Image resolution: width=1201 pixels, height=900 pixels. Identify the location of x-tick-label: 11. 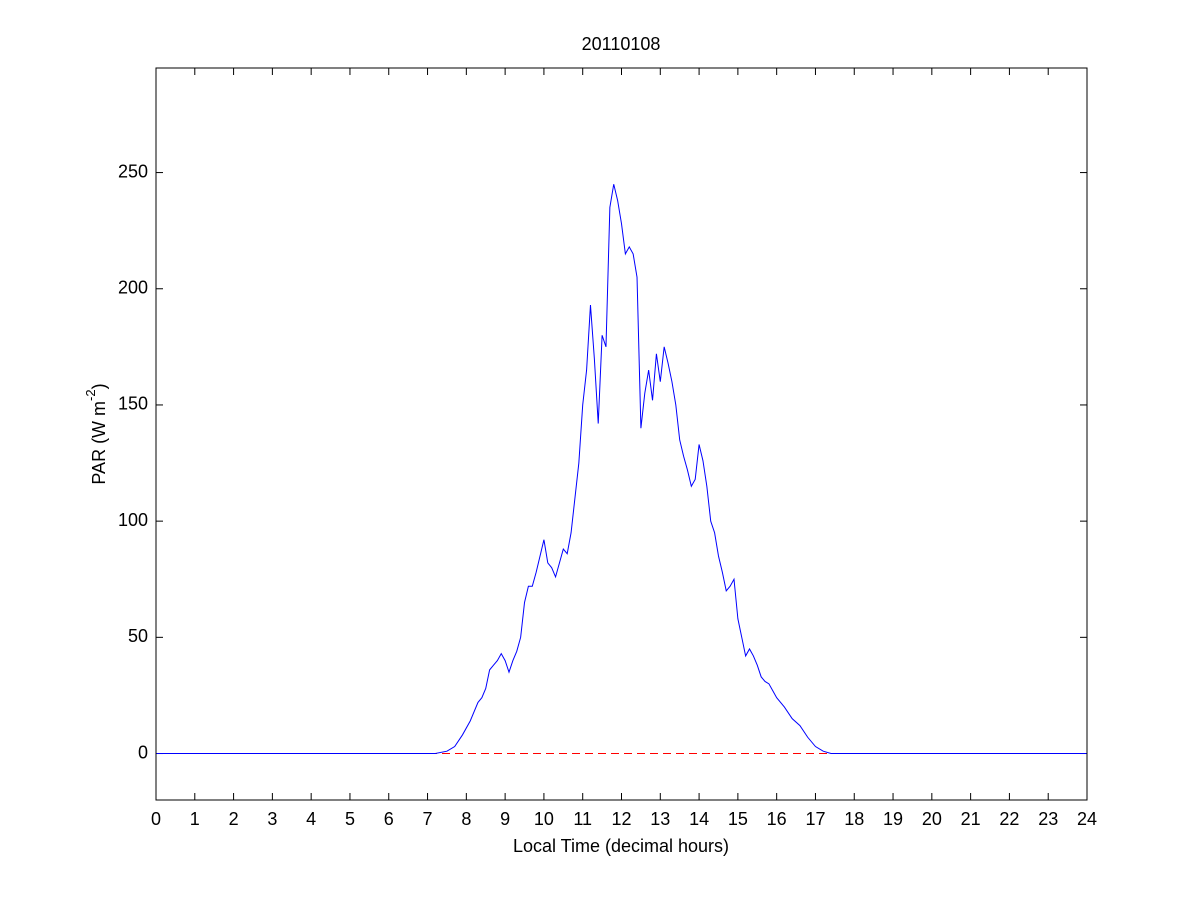
(582, 819).